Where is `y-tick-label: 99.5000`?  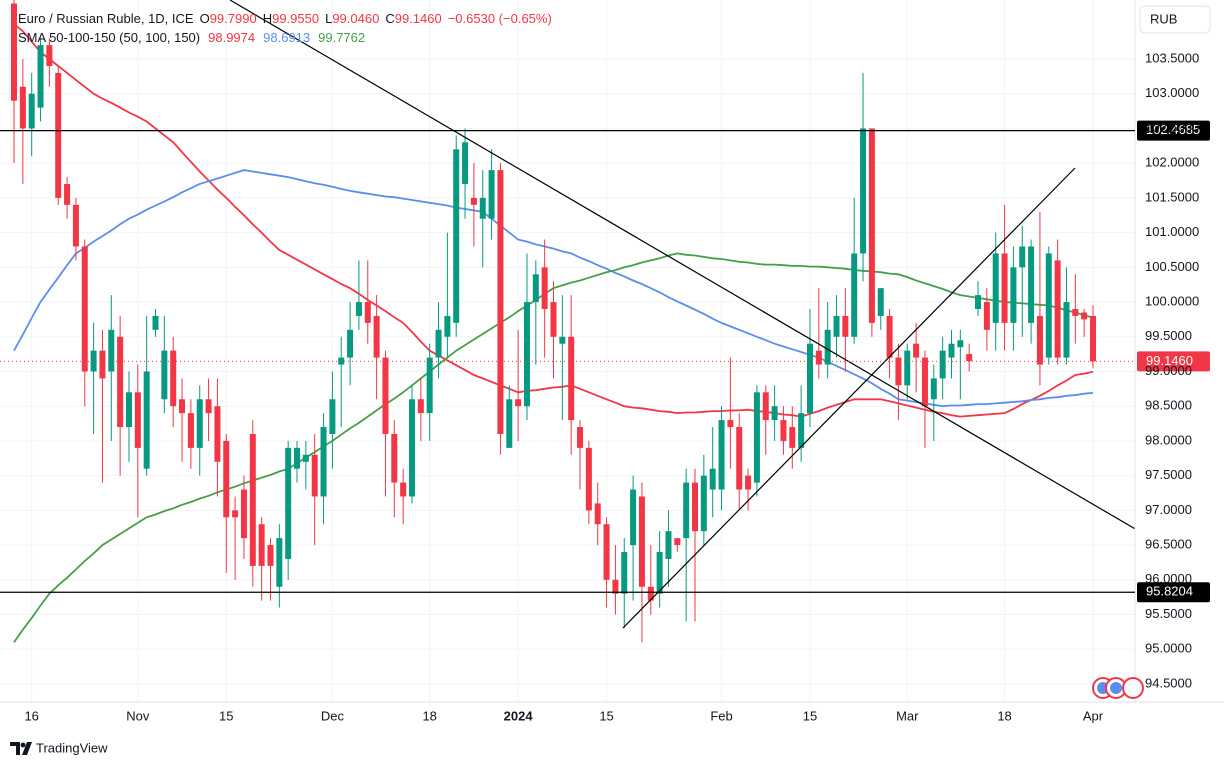
y-tick-label: 99.5000 is located at coordinates (1168, 335).